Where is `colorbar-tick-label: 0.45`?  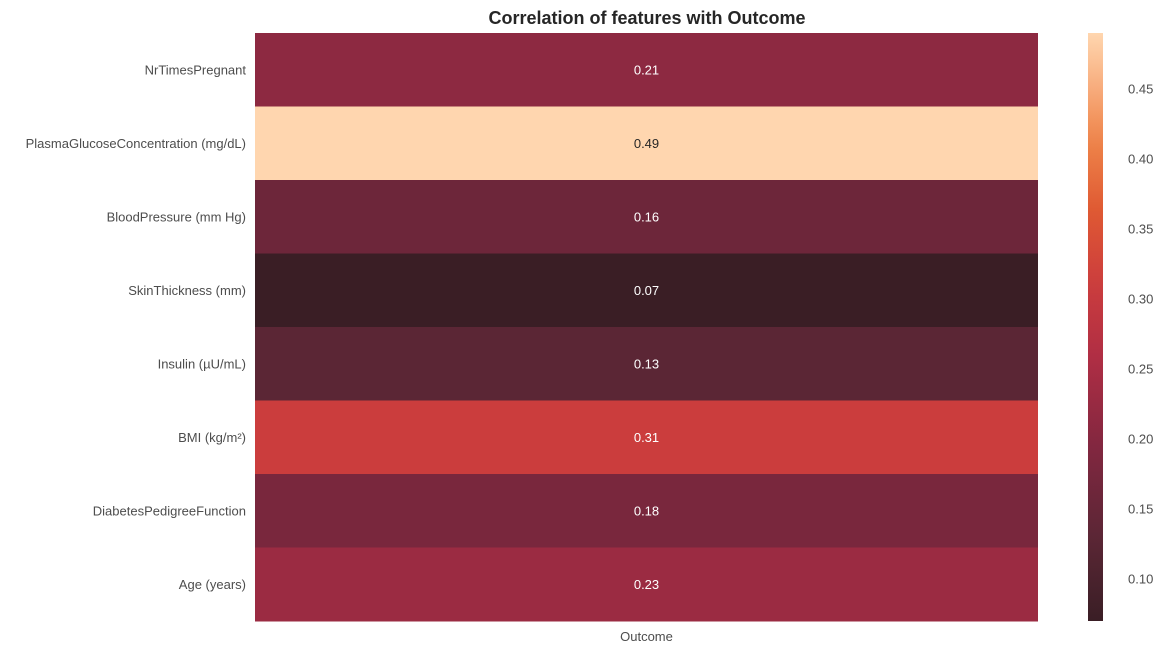 colorbar-tick-label: 0.45 is located at coordinates (1140, 89).